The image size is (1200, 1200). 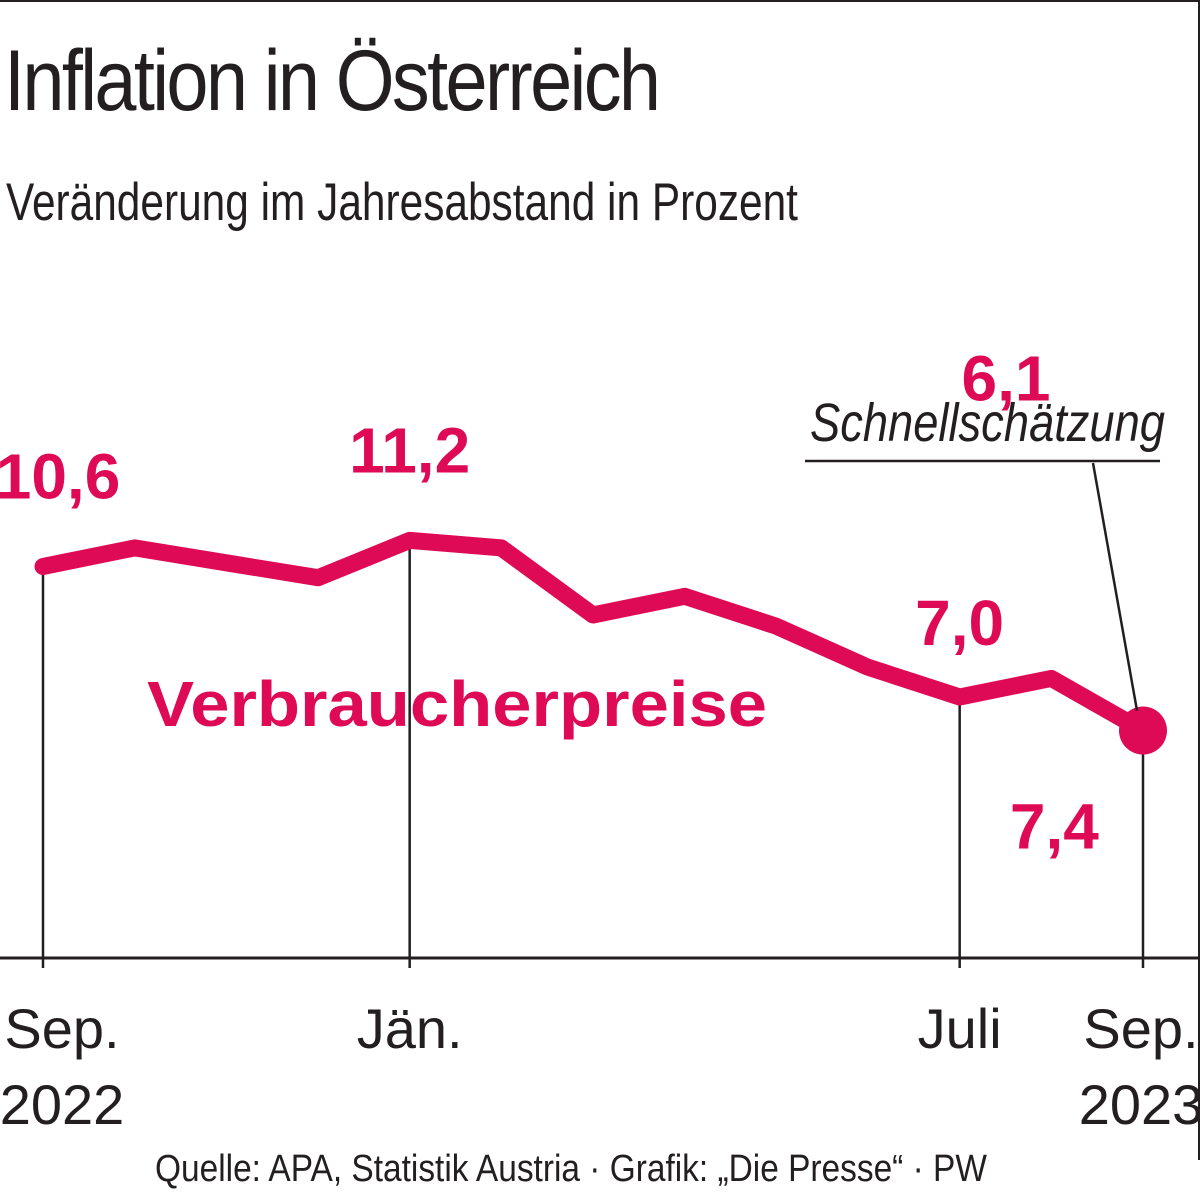 What do you see at coordinates (1054, 826) in the screenshot?
I see `data-label-2023-08: 7,4` at bounding box center [1054, 826].